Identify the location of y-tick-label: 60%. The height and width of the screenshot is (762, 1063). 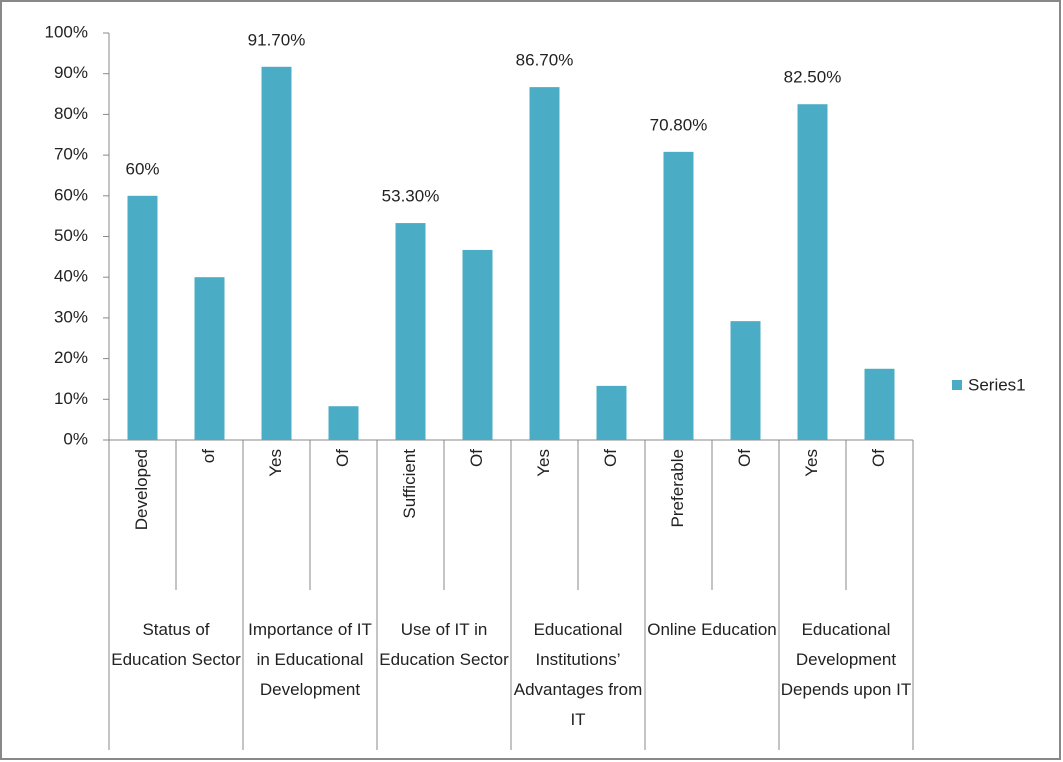
(71, 194).